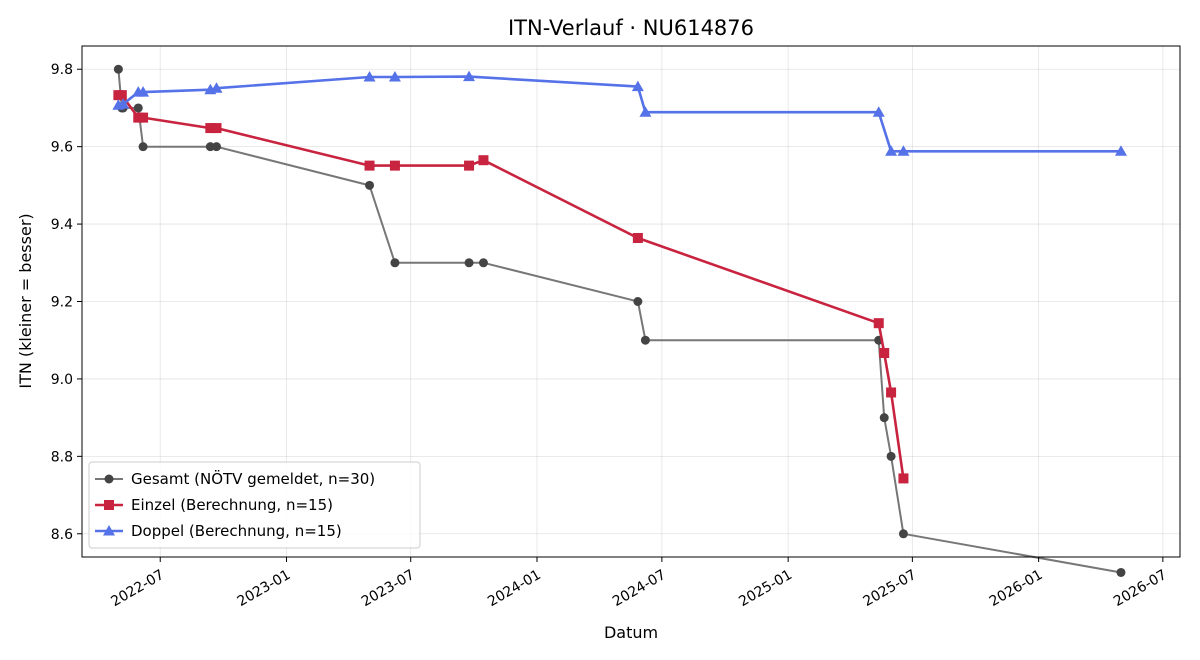 This screenshot has height=660, width=1200. I want to click on legend-label: Gesamt (NÖTV gemeldet, n=30), so click(253, 478).